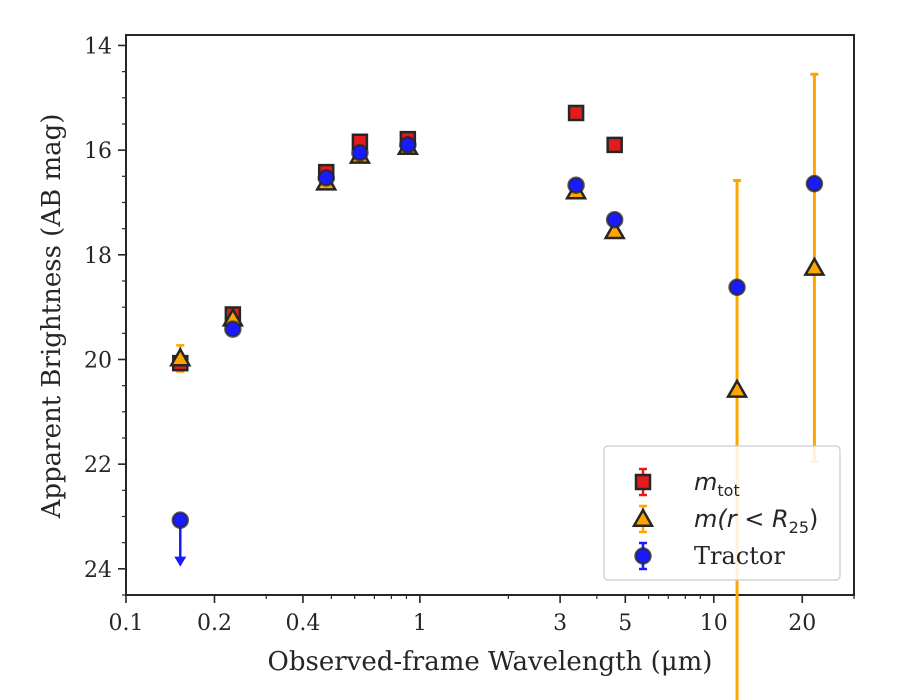 The width and height of the screenshot is (900, 700). What do you see at coordinates (420, 623) in the screenshot?
I see `x-tick-label: 1` at bounding box center [420, 623].